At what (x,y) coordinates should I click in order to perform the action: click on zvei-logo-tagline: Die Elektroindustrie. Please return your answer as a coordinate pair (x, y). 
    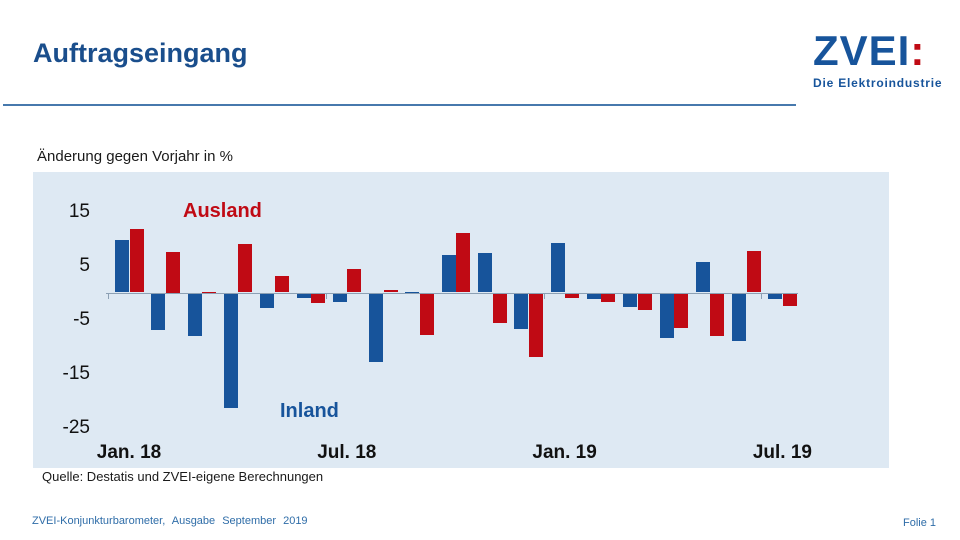
    Looking at the image, I should click on (878, 83).